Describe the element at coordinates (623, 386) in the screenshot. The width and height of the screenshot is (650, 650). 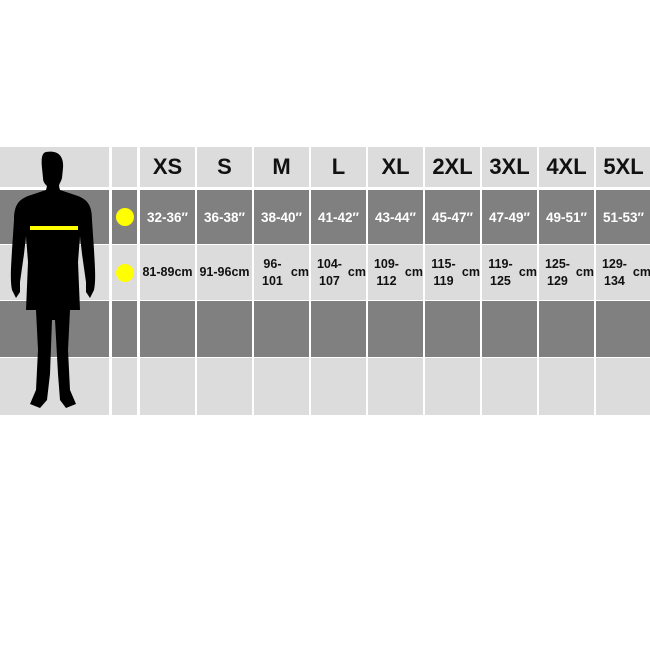
I see `cell-r4-c10` at that location.